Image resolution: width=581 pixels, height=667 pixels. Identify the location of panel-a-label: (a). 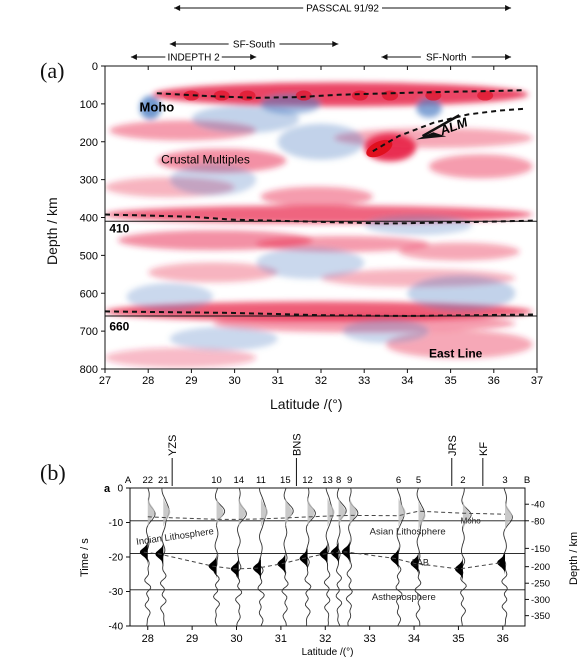
(52, 70).